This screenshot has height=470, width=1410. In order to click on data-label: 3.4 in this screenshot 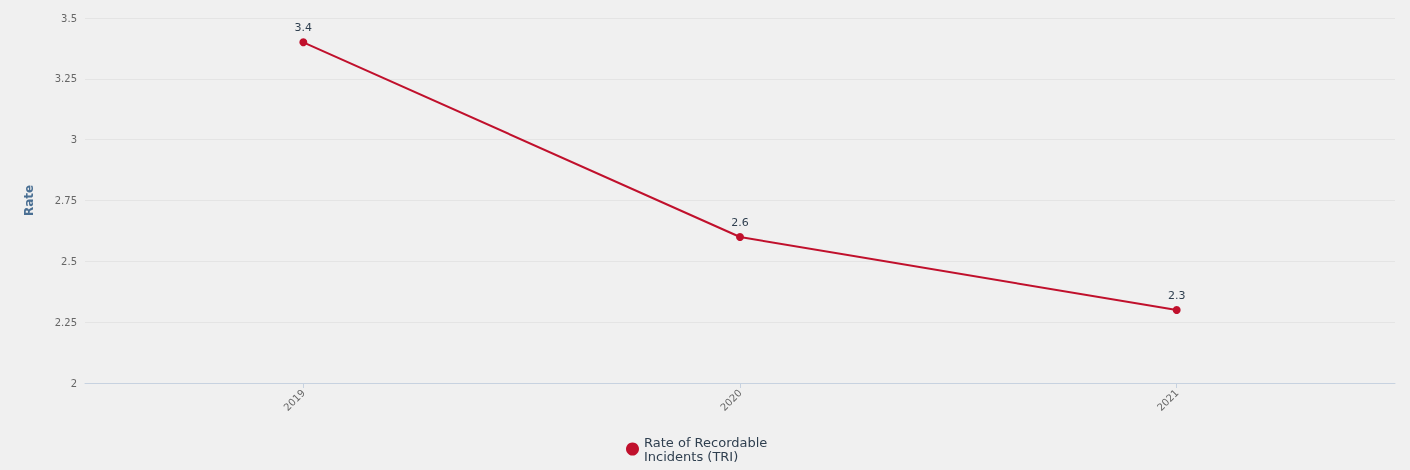, I will do `click(303, 28)`.